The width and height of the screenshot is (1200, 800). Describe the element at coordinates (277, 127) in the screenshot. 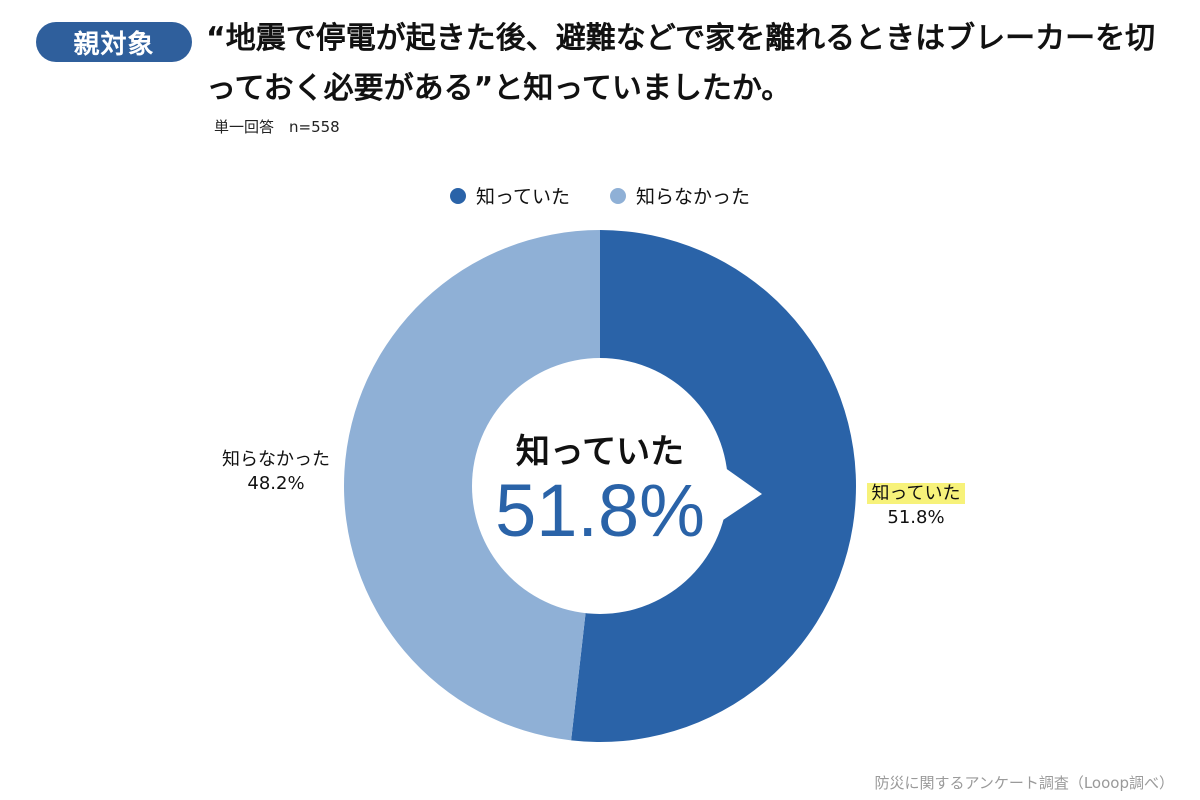

I see `chart-subtitle: 単一回答 n=558` at that location.